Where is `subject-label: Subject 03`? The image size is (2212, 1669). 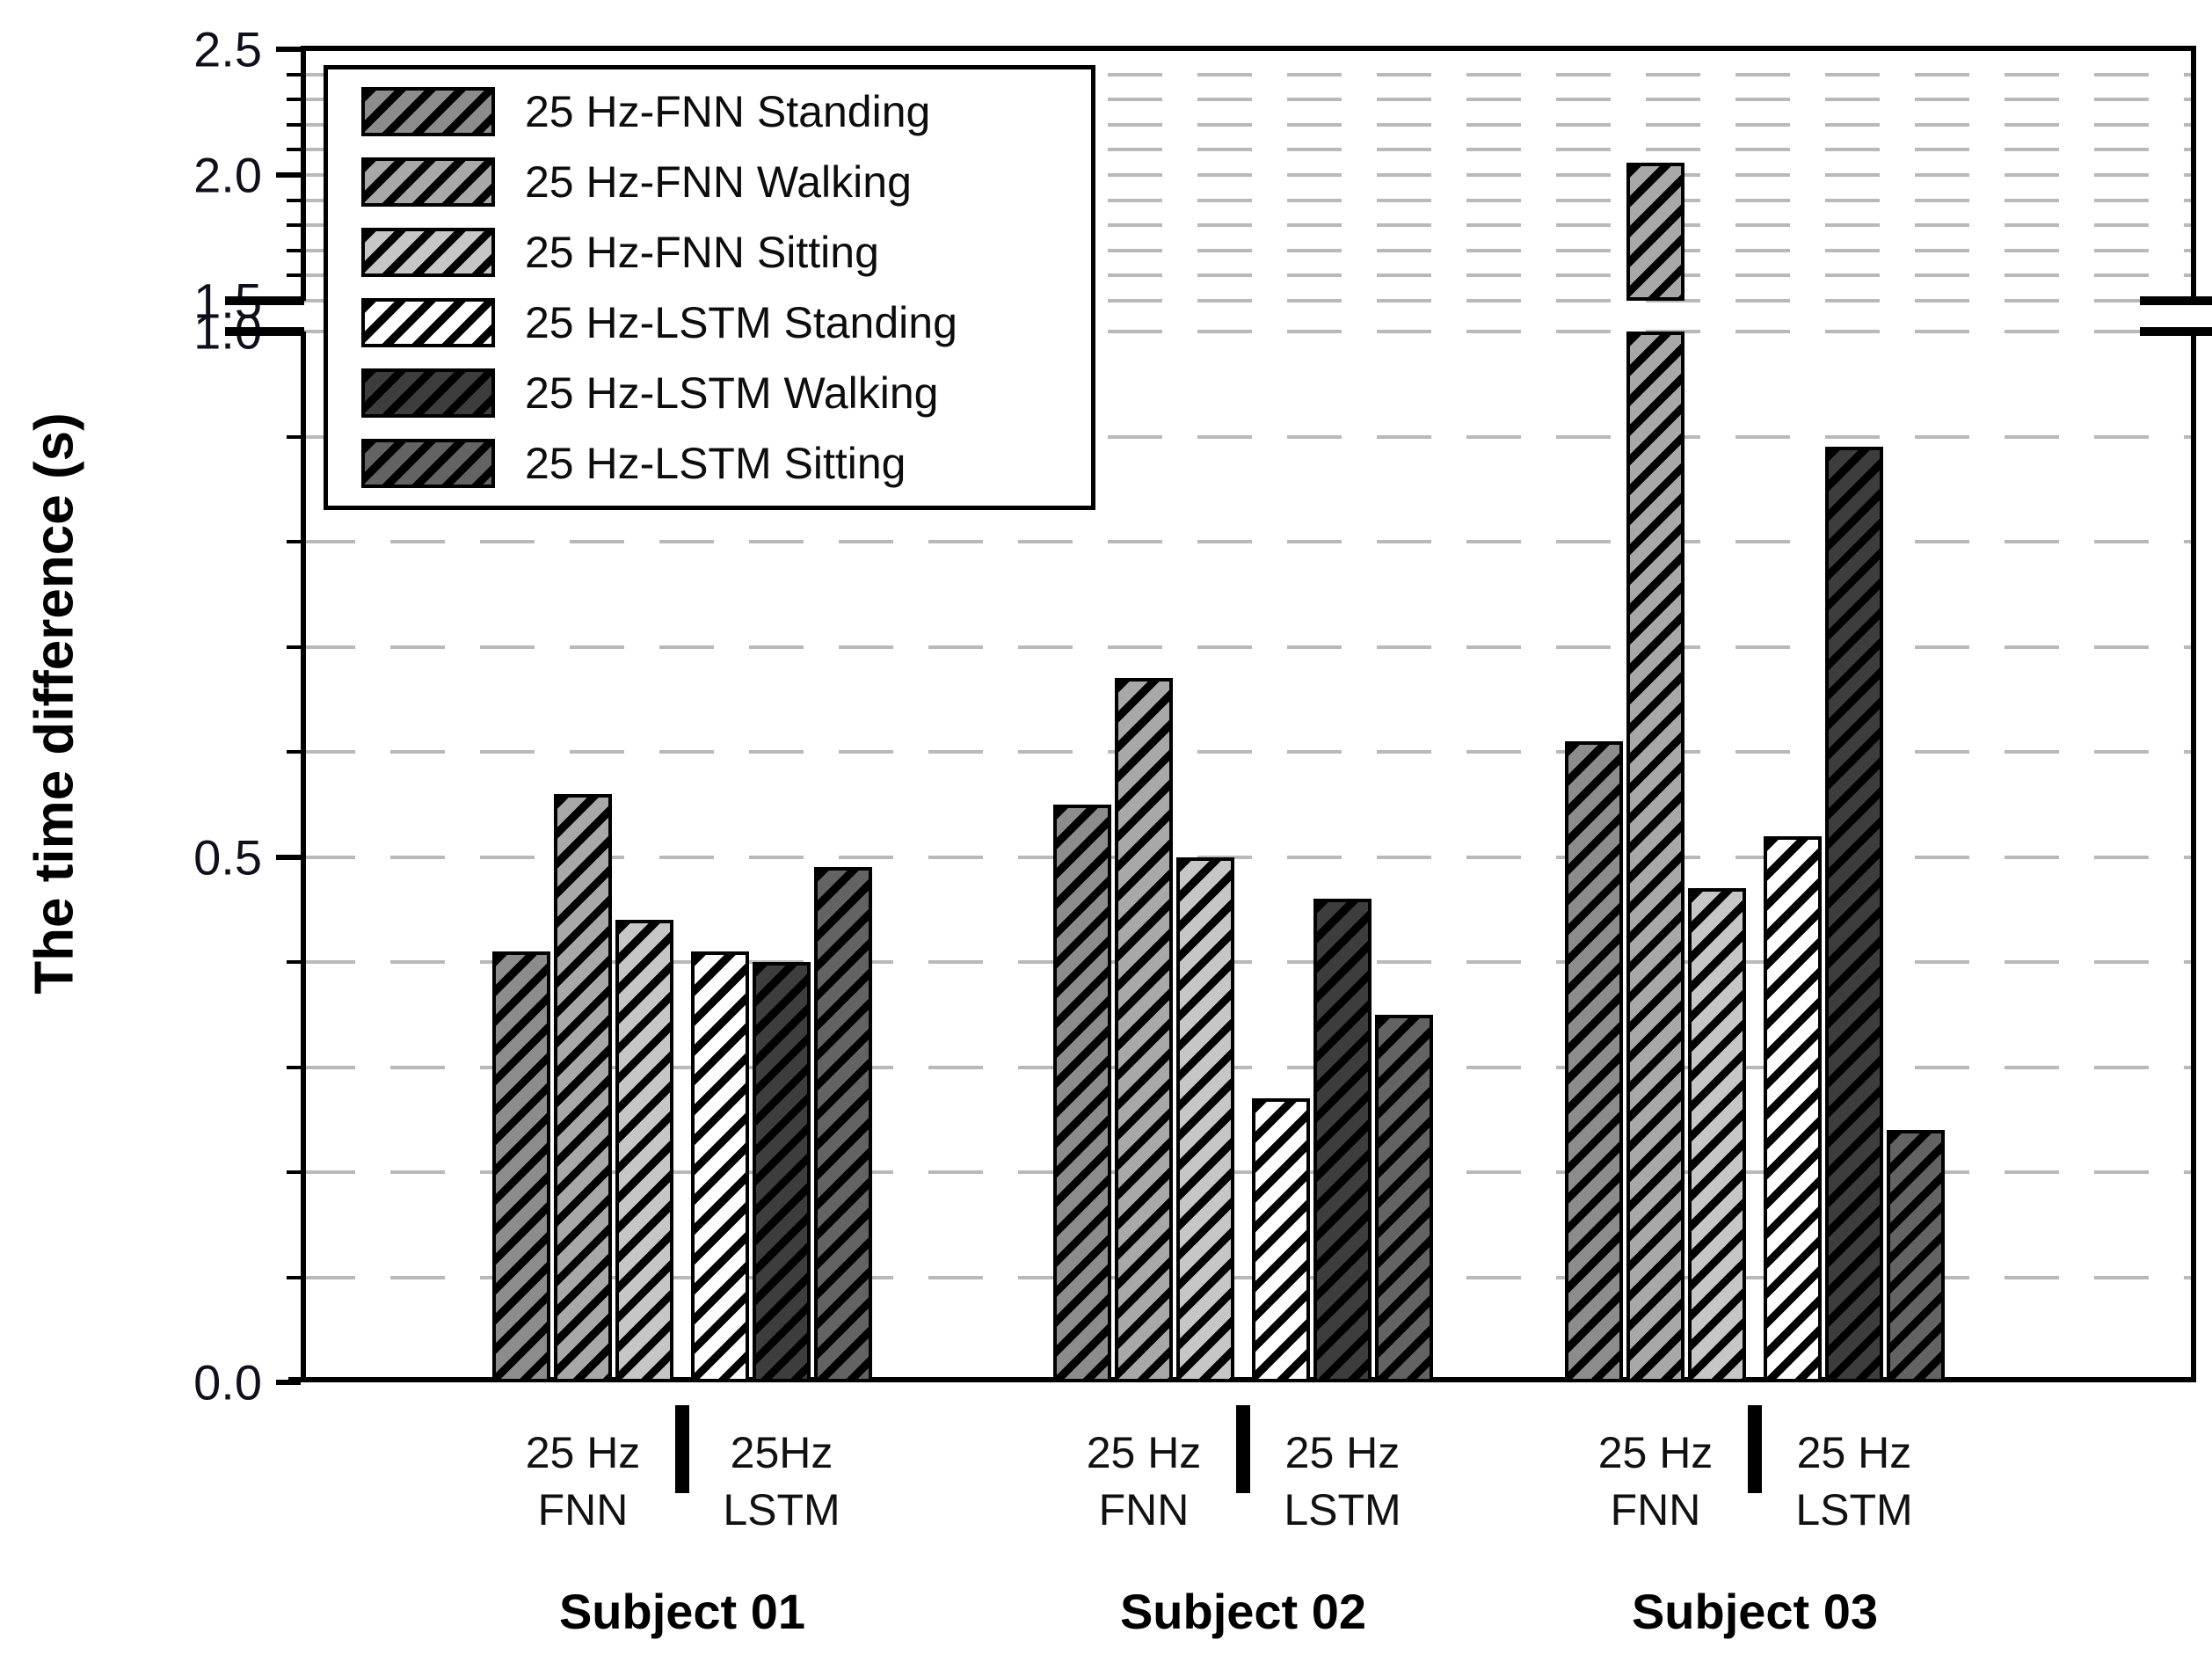
subject-label: Subject 03 is located at coordinates (1755, 1611).